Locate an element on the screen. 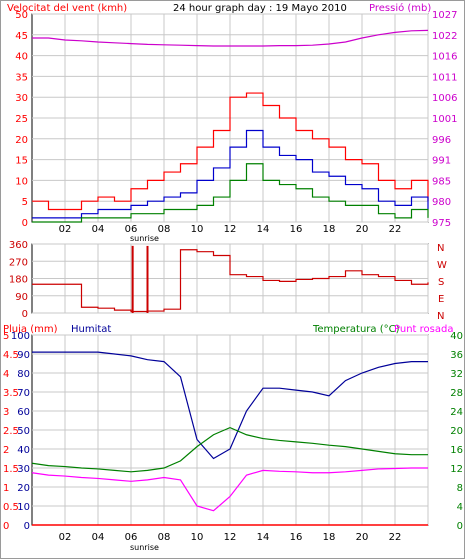  humidity-y-tick: 100 is located at coordinates (20, 336).